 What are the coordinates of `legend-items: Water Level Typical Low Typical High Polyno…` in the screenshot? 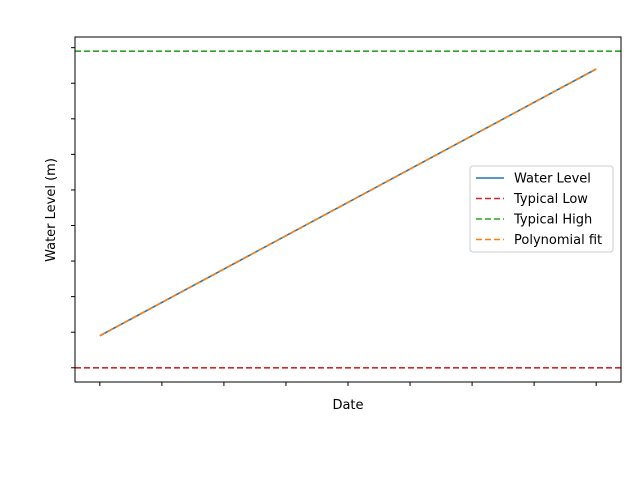 It's located at (539, 210).